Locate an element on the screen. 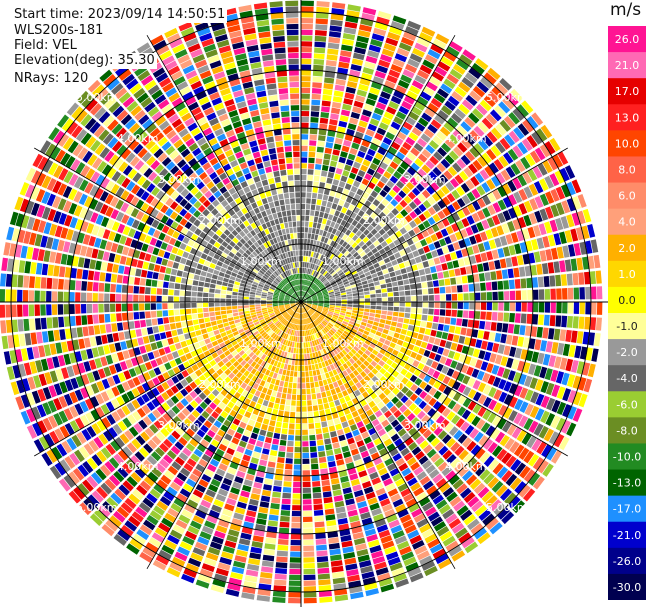 The height and width of the screenshot is (607, 647). colorbar-tick-label: -6.0 is located at coordinates (626, 404).